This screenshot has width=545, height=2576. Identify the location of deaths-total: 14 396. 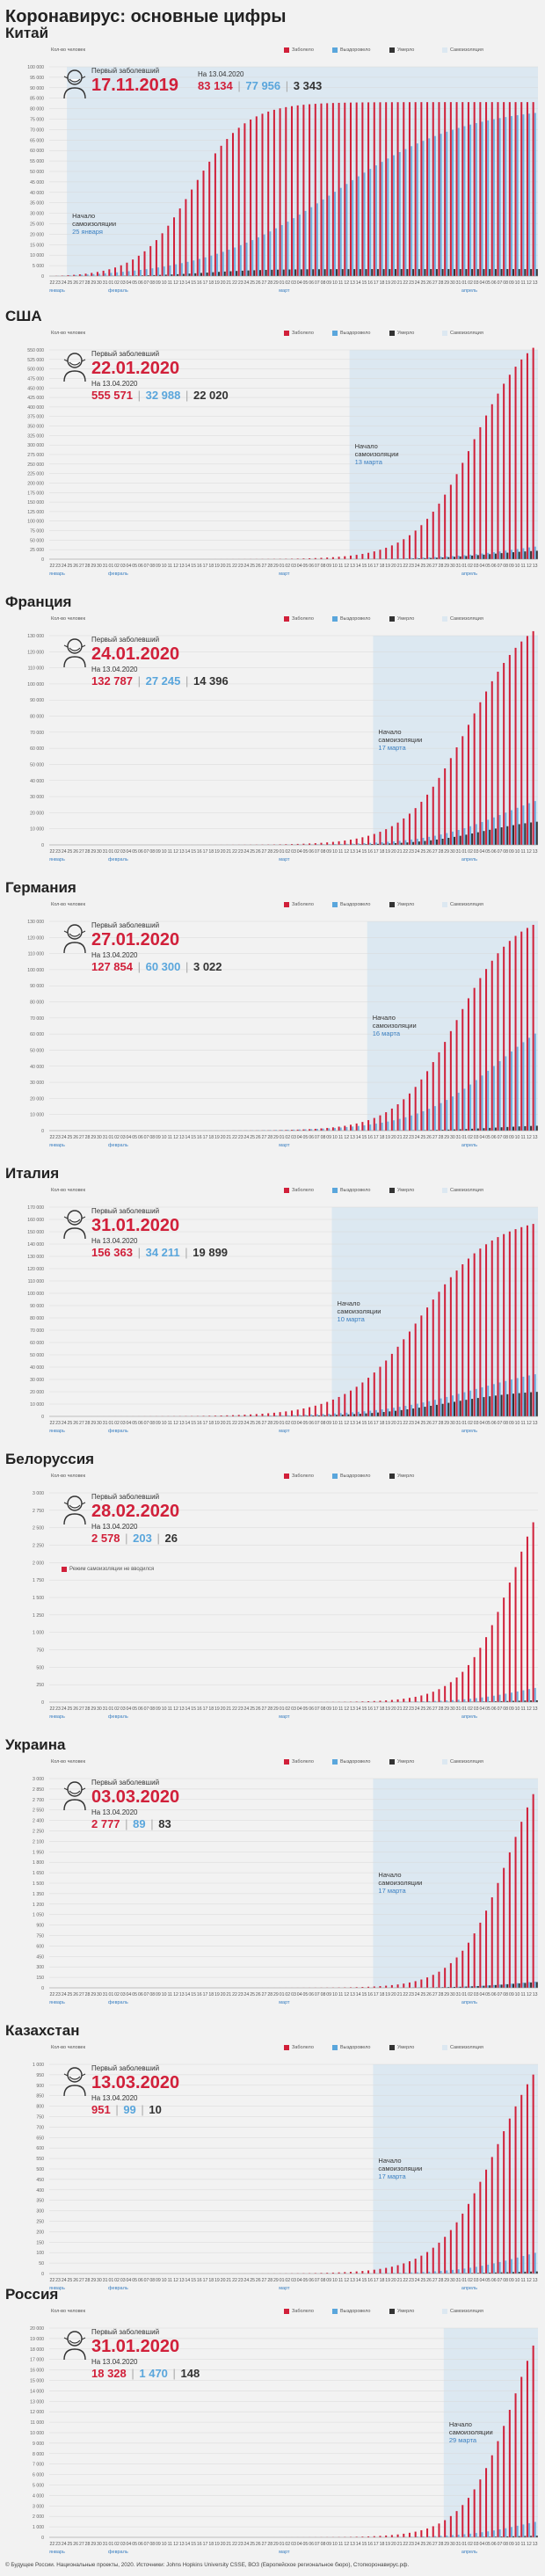
(211, 681).